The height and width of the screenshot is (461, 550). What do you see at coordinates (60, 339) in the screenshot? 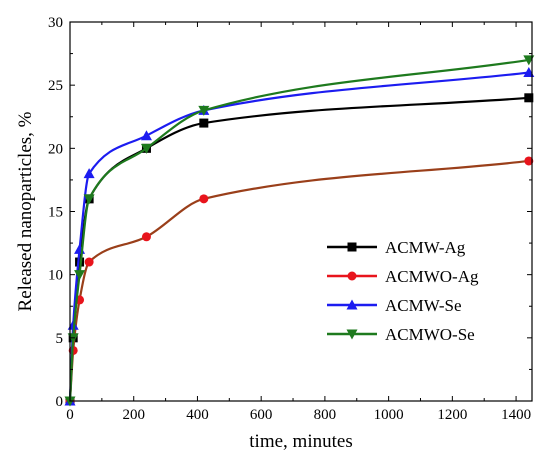
I see `y-tick-label: 5` at bounding box center [60, 339].